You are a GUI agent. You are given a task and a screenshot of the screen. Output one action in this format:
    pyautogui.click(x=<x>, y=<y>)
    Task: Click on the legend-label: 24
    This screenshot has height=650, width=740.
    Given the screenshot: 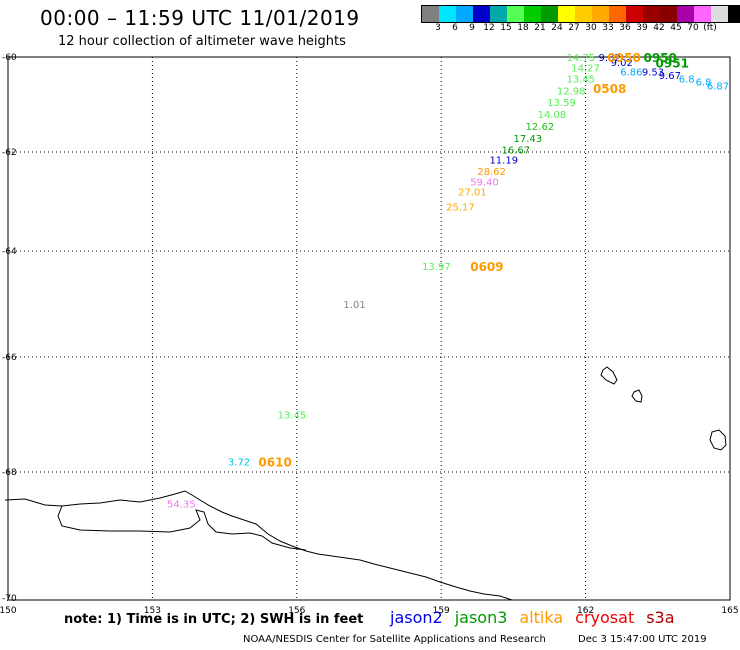 What is the action you would take?
    pyautogui.click(x=557, y=28)
    